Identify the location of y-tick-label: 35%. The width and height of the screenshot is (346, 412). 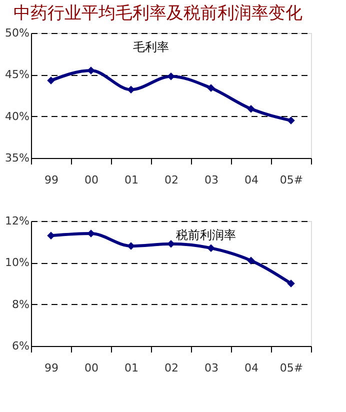
(17, 158).